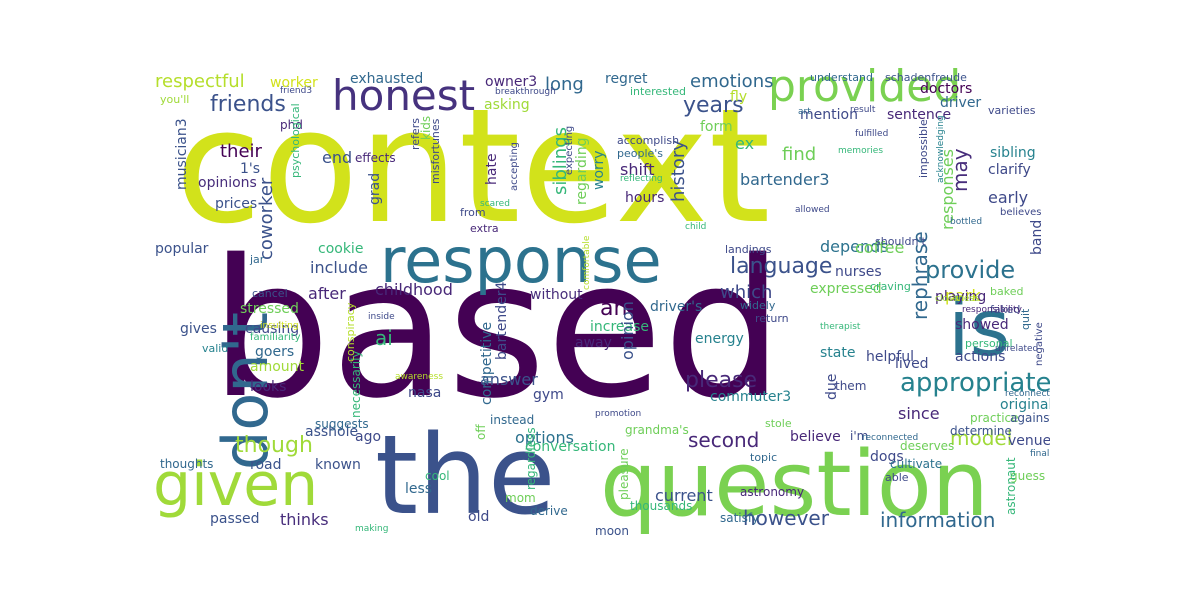 This screenshot has width=1200, height=600. Describe the element at coordinates (627, 330) in the screenshot. I see `word-cloud-word: opinion` at that location.